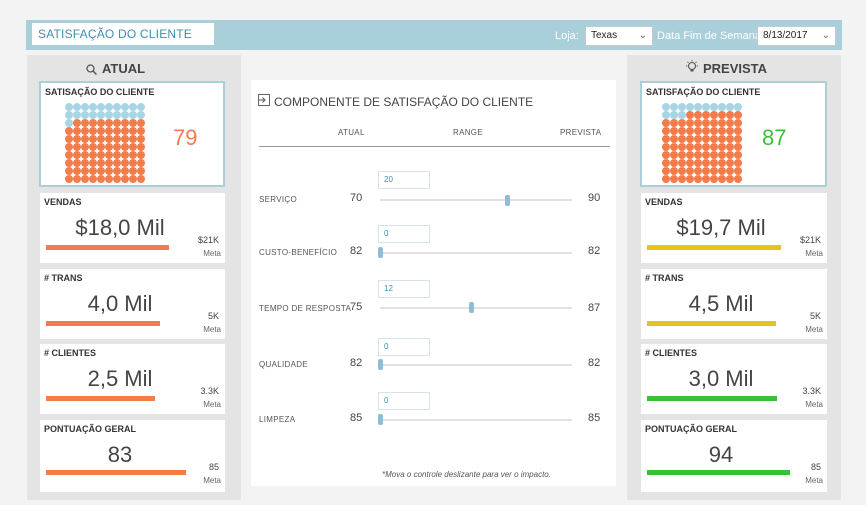 The width and height of the screenshot is (866, 505). What do you see at coordinates (404, 289) in the screenshot?
I see `range-input: 12` at bounding box center [404, 289].